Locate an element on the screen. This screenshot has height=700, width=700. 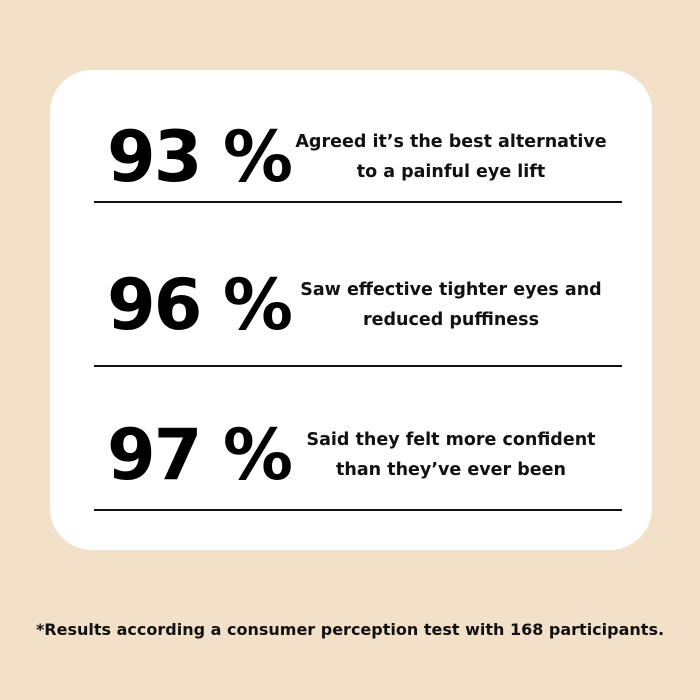
stat-line: to a painful eye lift is located at coordinates (451, 172).